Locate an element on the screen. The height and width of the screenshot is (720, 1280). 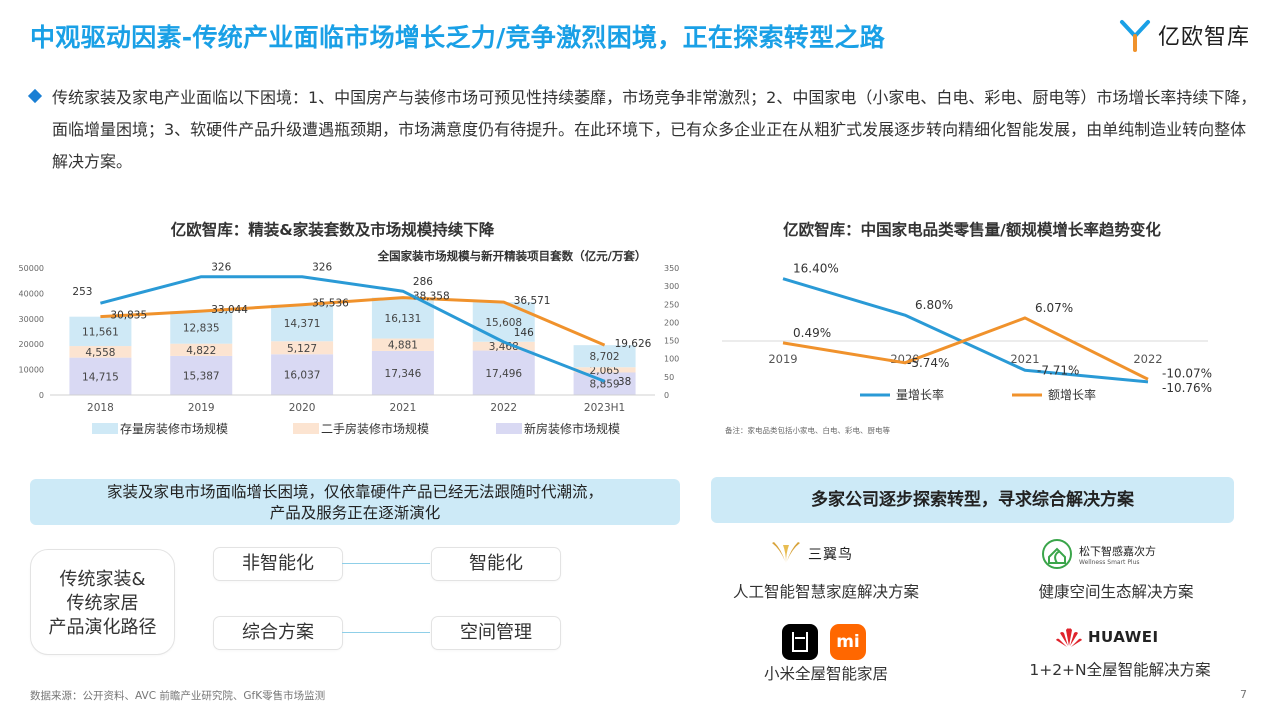
page-number: 7 is located at coordinates (1243, 694).